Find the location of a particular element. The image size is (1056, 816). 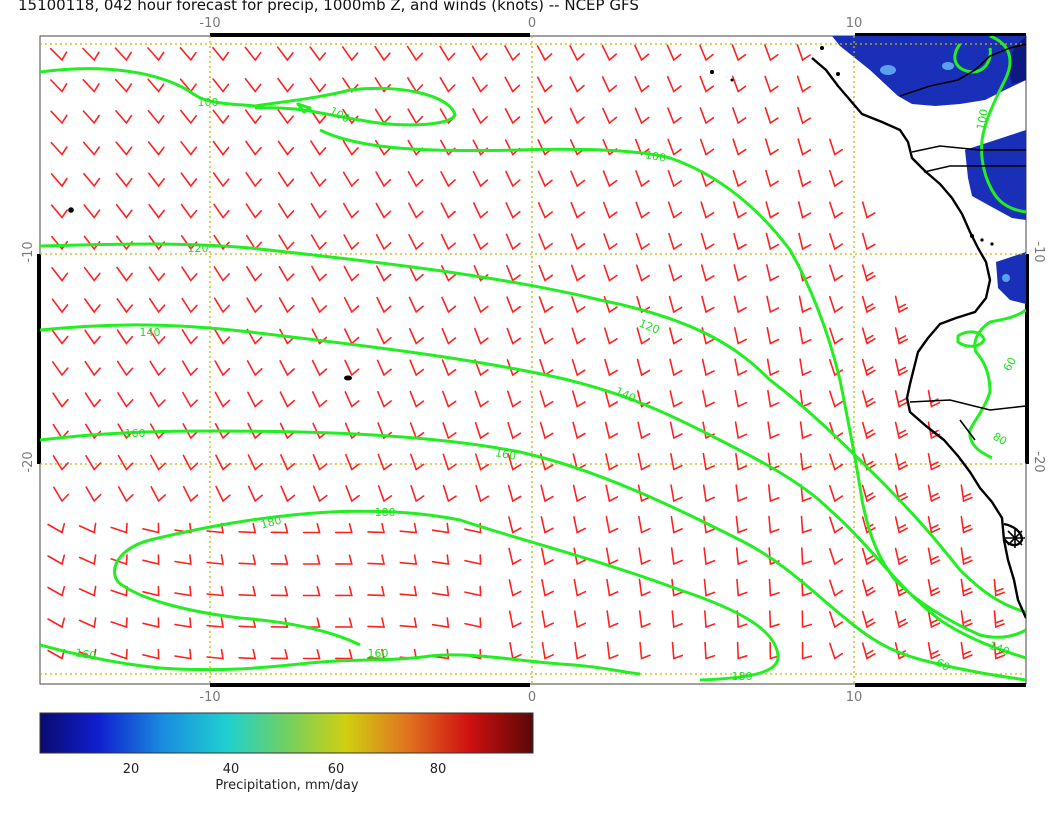

lon-tick-label: 0 is located at coordinates (532, 23).